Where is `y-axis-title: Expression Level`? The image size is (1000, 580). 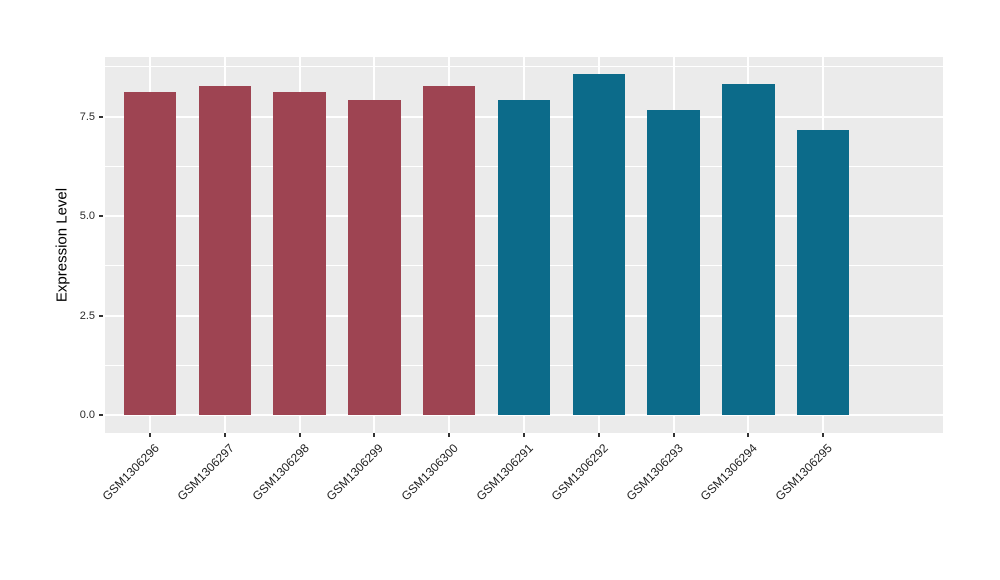
y-axis-title: Expression Level is located at coordinates (62, 245).